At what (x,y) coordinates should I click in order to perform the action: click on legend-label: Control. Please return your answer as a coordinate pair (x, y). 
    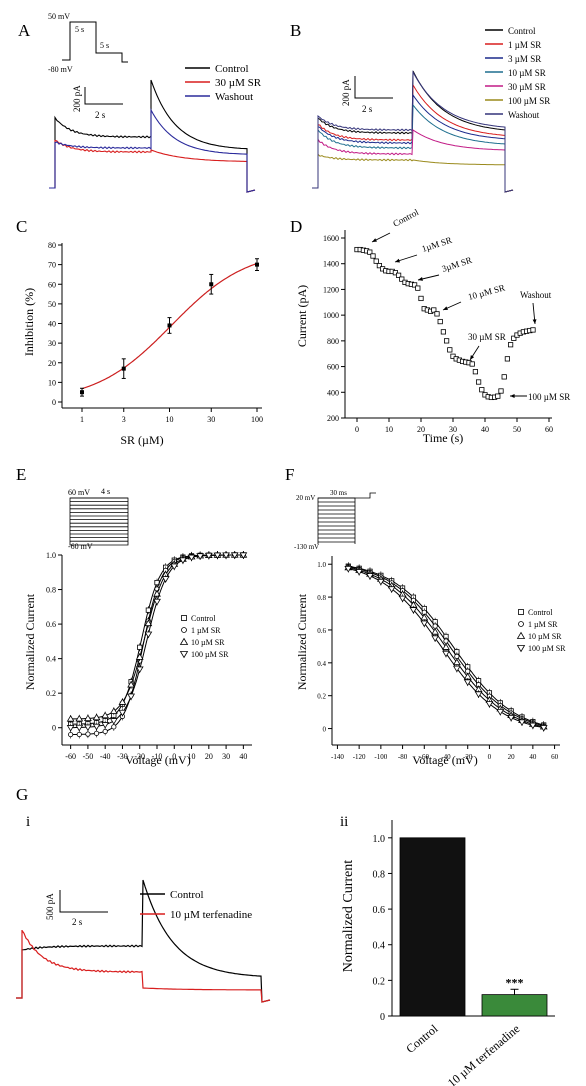
    Looking at the image, I should click on (232, 69).